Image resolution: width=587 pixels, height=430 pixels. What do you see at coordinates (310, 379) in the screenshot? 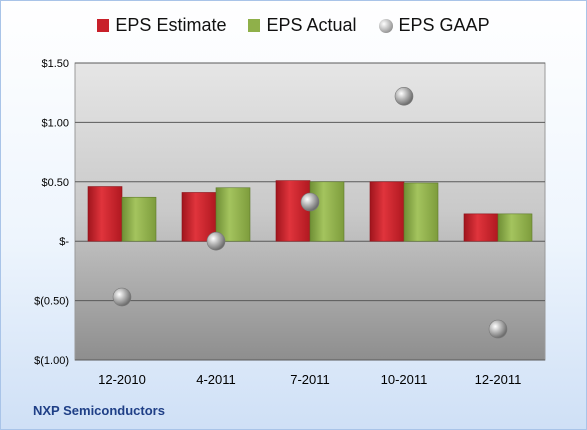
I see `x-tick-label: 7-2011` at bounding box center [310, 379].